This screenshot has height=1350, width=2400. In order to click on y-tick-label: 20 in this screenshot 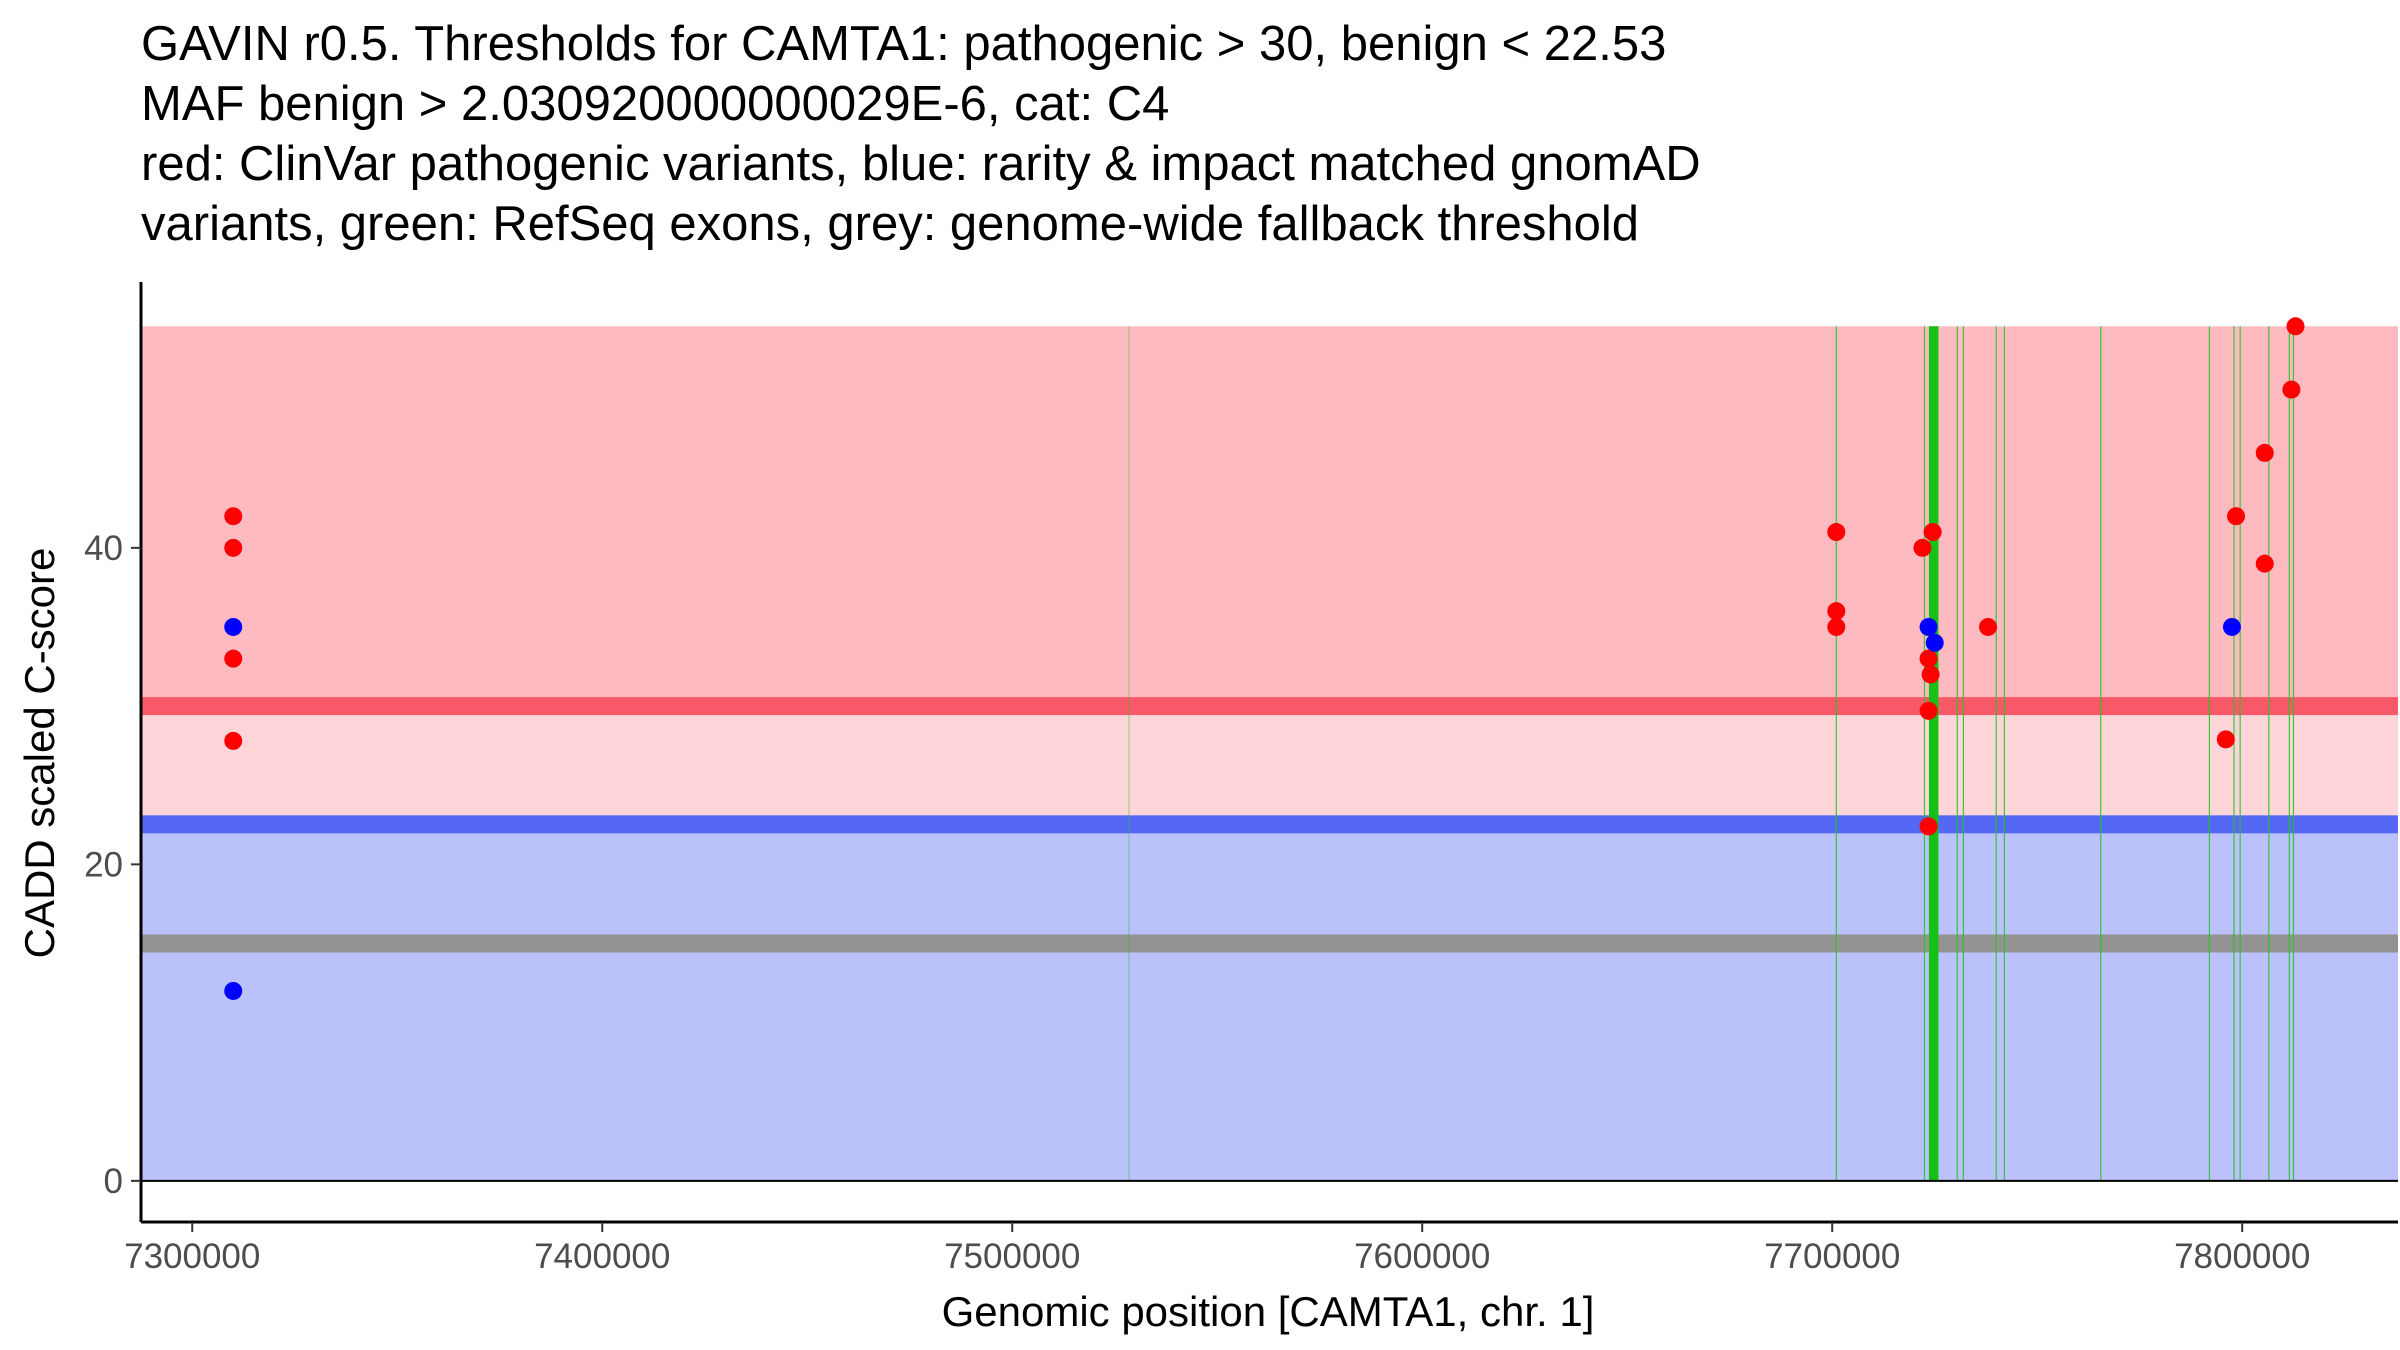, I will do `click(103, 864)`.